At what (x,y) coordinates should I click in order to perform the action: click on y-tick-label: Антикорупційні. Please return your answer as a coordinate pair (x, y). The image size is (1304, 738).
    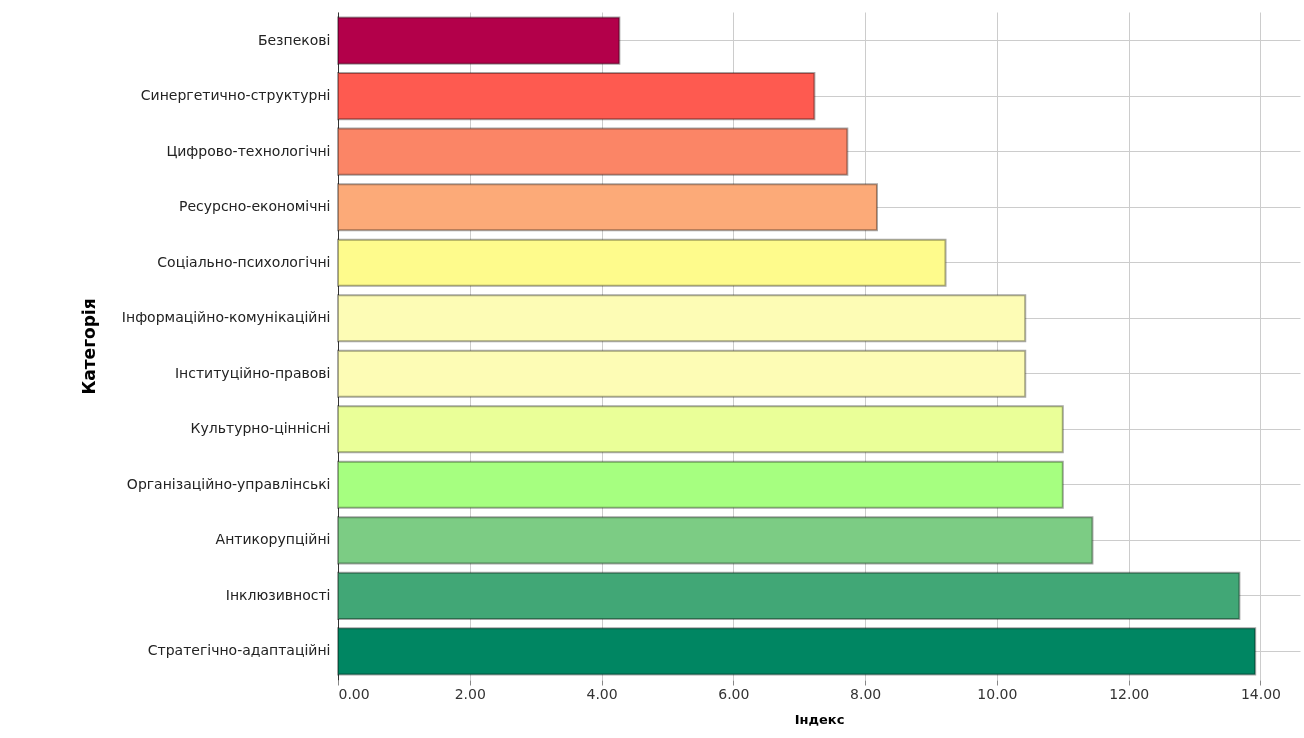
    Looking at the image, I should click on (273, 539).